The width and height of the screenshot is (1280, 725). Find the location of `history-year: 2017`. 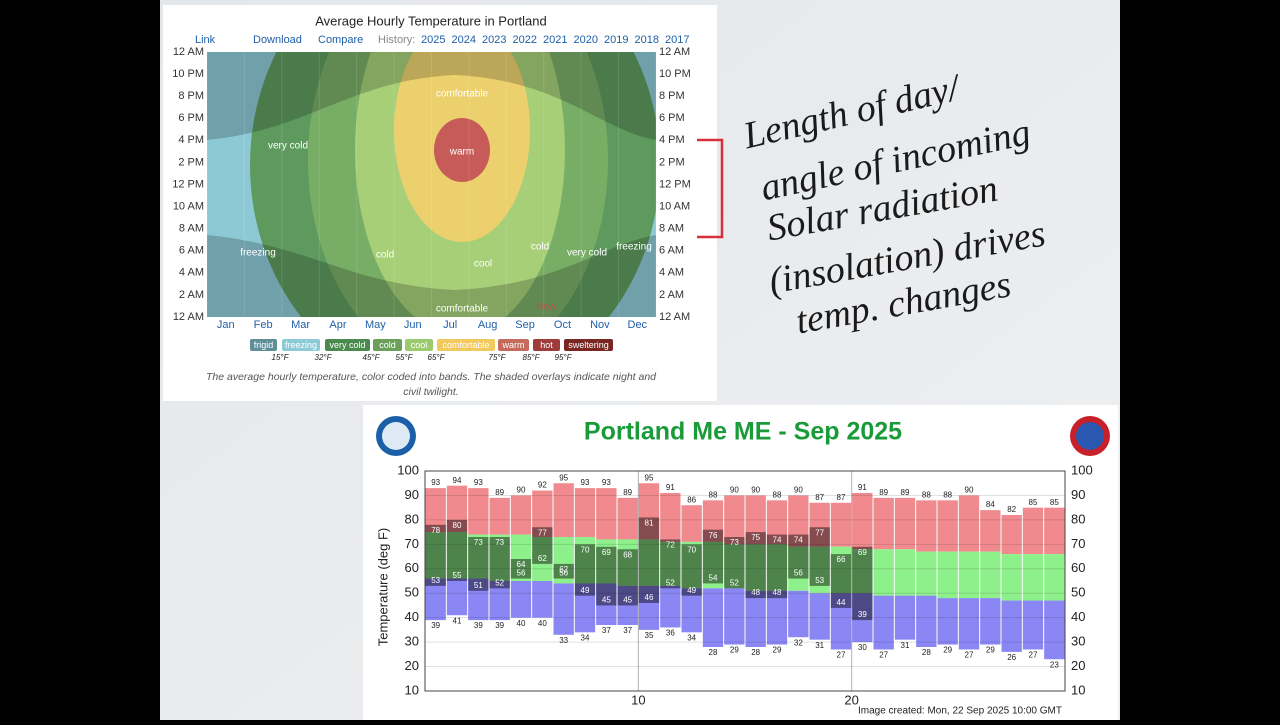

history-year: 2017 is located at coordinates (677, 40).